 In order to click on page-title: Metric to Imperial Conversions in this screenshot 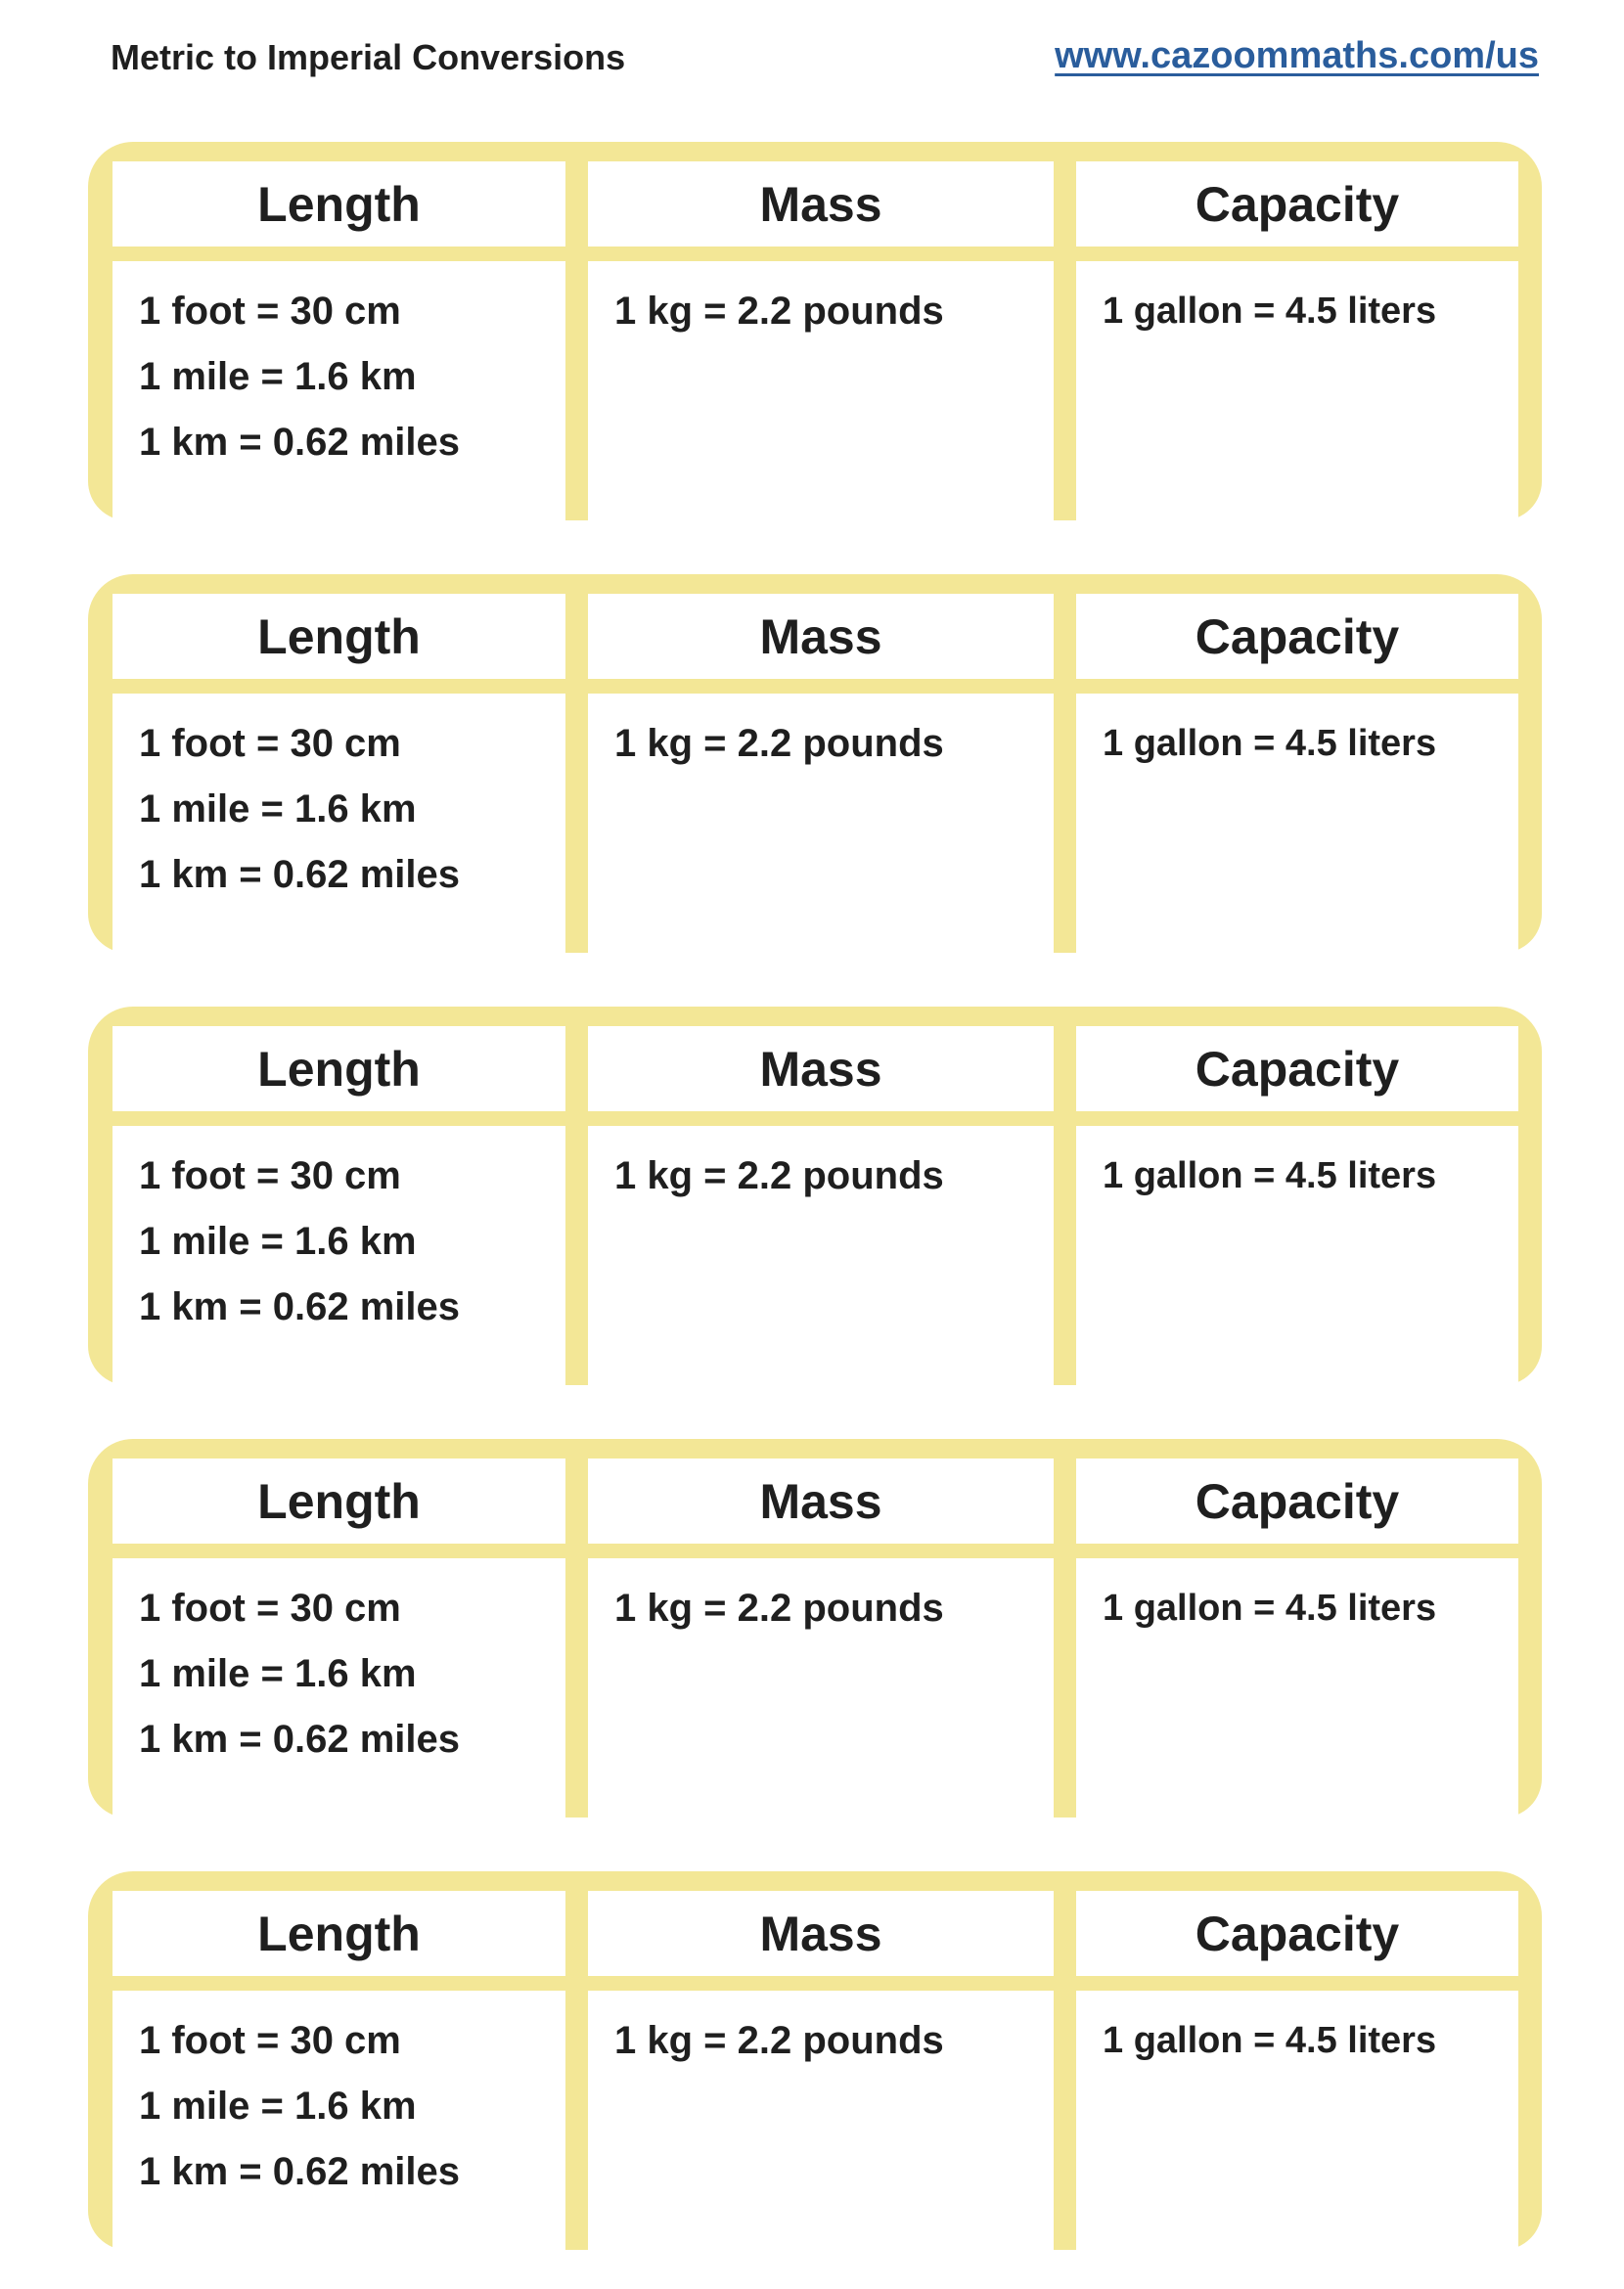, I will do `click(368, 57)`.